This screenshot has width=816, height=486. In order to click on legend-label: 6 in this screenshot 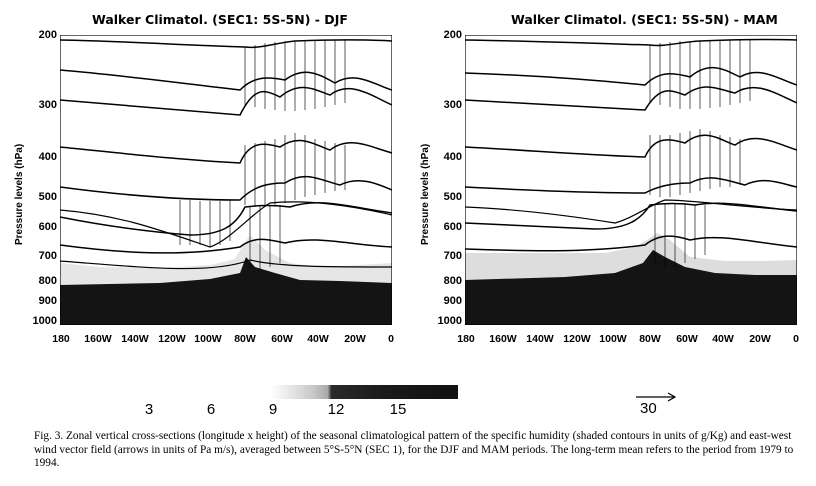, I will do `click(211, 409)`.